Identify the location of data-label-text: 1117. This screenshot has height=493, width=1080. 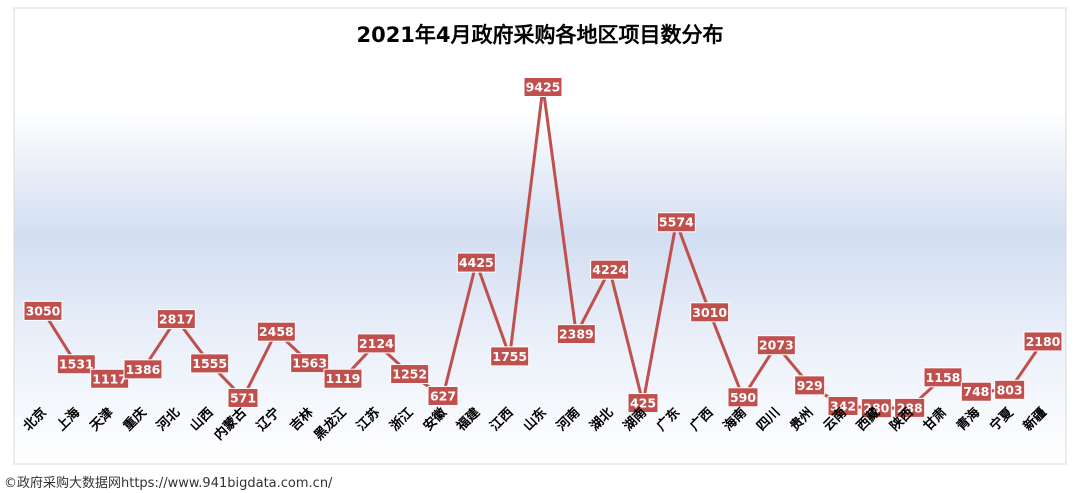
(109, 378).